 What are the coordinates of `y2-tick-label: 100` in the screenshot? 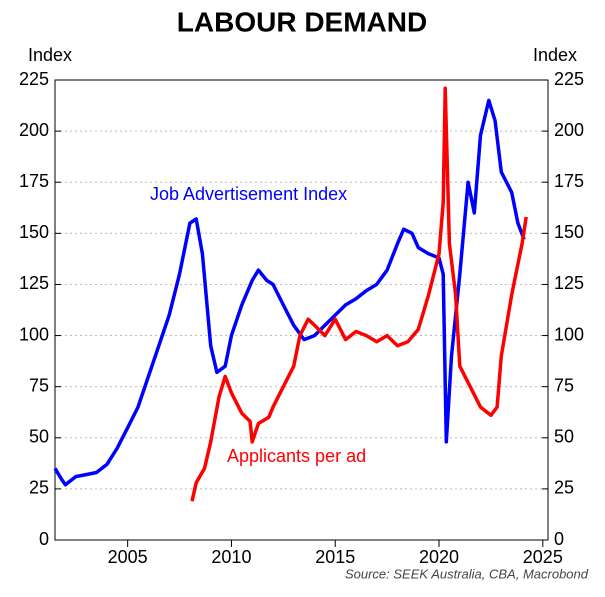 It's located at (569, 334).